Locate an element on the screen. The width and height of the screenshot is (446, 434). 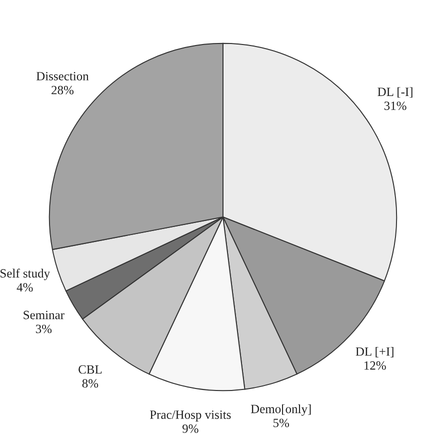
slice-label: DL [+I] is located at coordinates (375, 352).